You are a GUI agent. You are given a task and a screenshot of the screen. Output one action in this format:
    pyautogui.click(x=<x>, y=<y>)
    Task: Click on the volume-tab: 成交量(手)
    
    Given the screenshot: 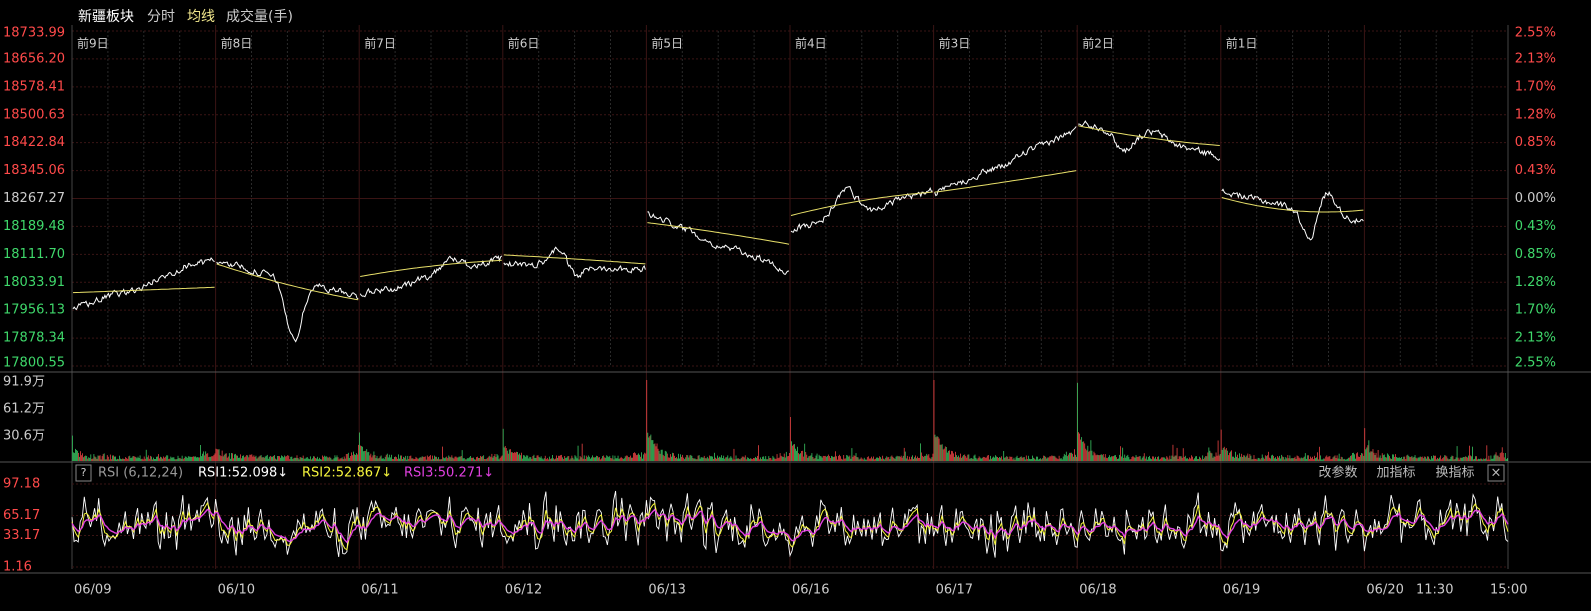 What is the action you would take?
    pyautogui.click(x=259, y=17)
    